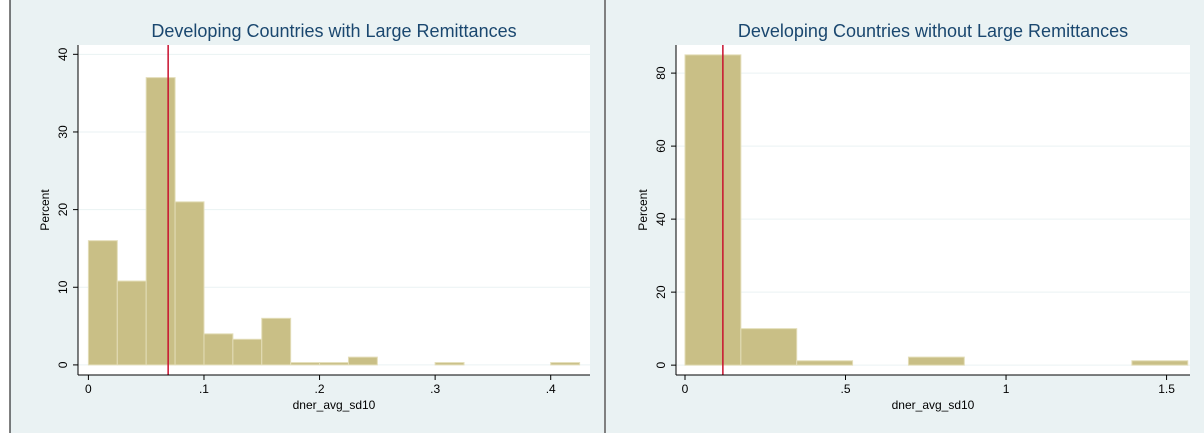 This screenshot has height=438, width=1204. What do you see at coordinates (63, 287) in the screenshot?
I see `y-tick-label: 10` at bounding box center [63, 287].